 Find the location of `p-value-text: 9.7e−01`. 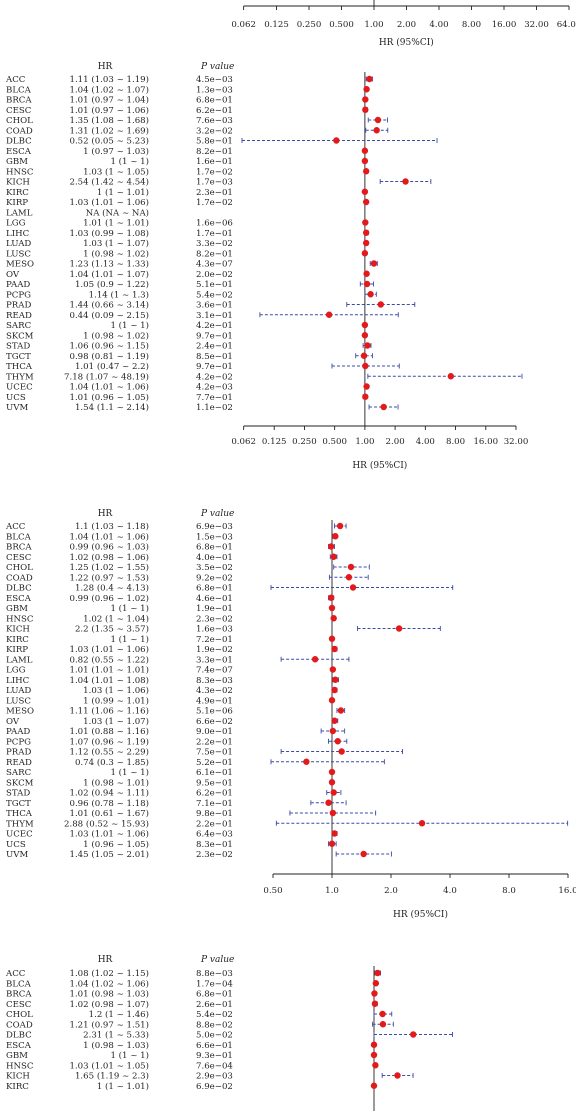

p-value-text: 9.7e−01 is located at coordinates (214, 336).